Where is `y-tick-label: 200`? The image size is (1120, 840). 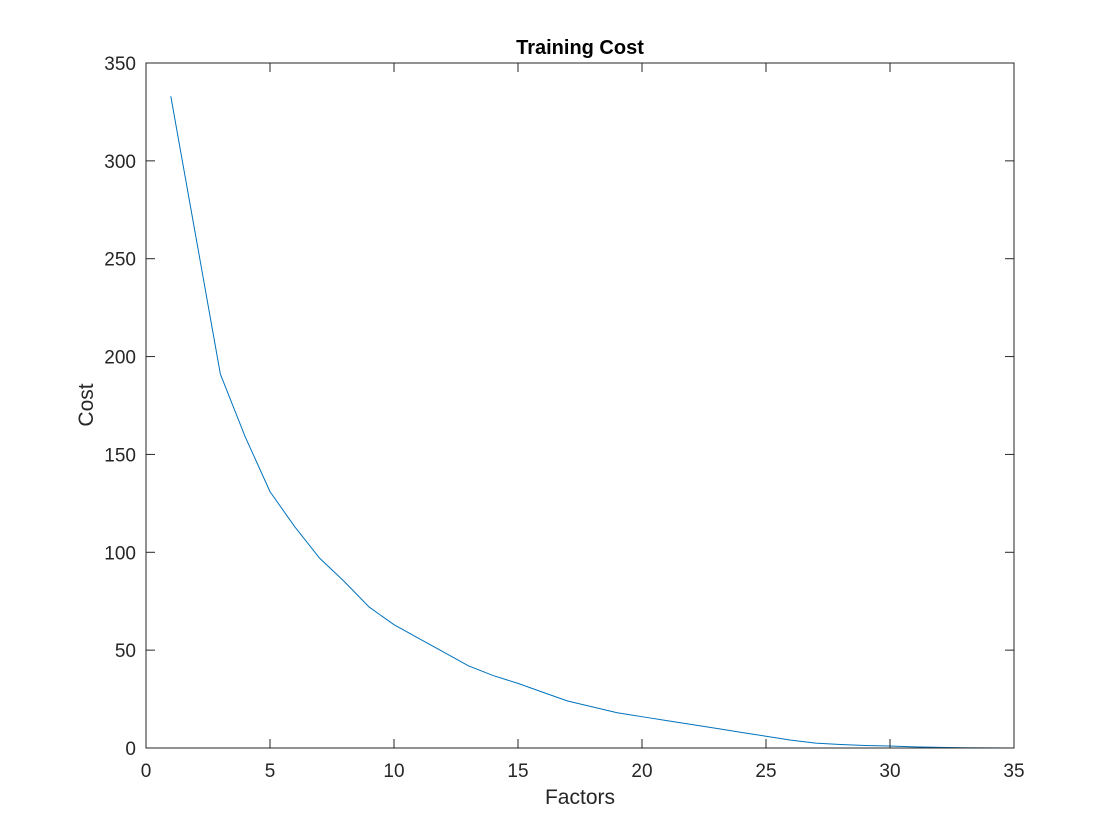 y-tick-label: 200 is located at coordinates (120, 358).